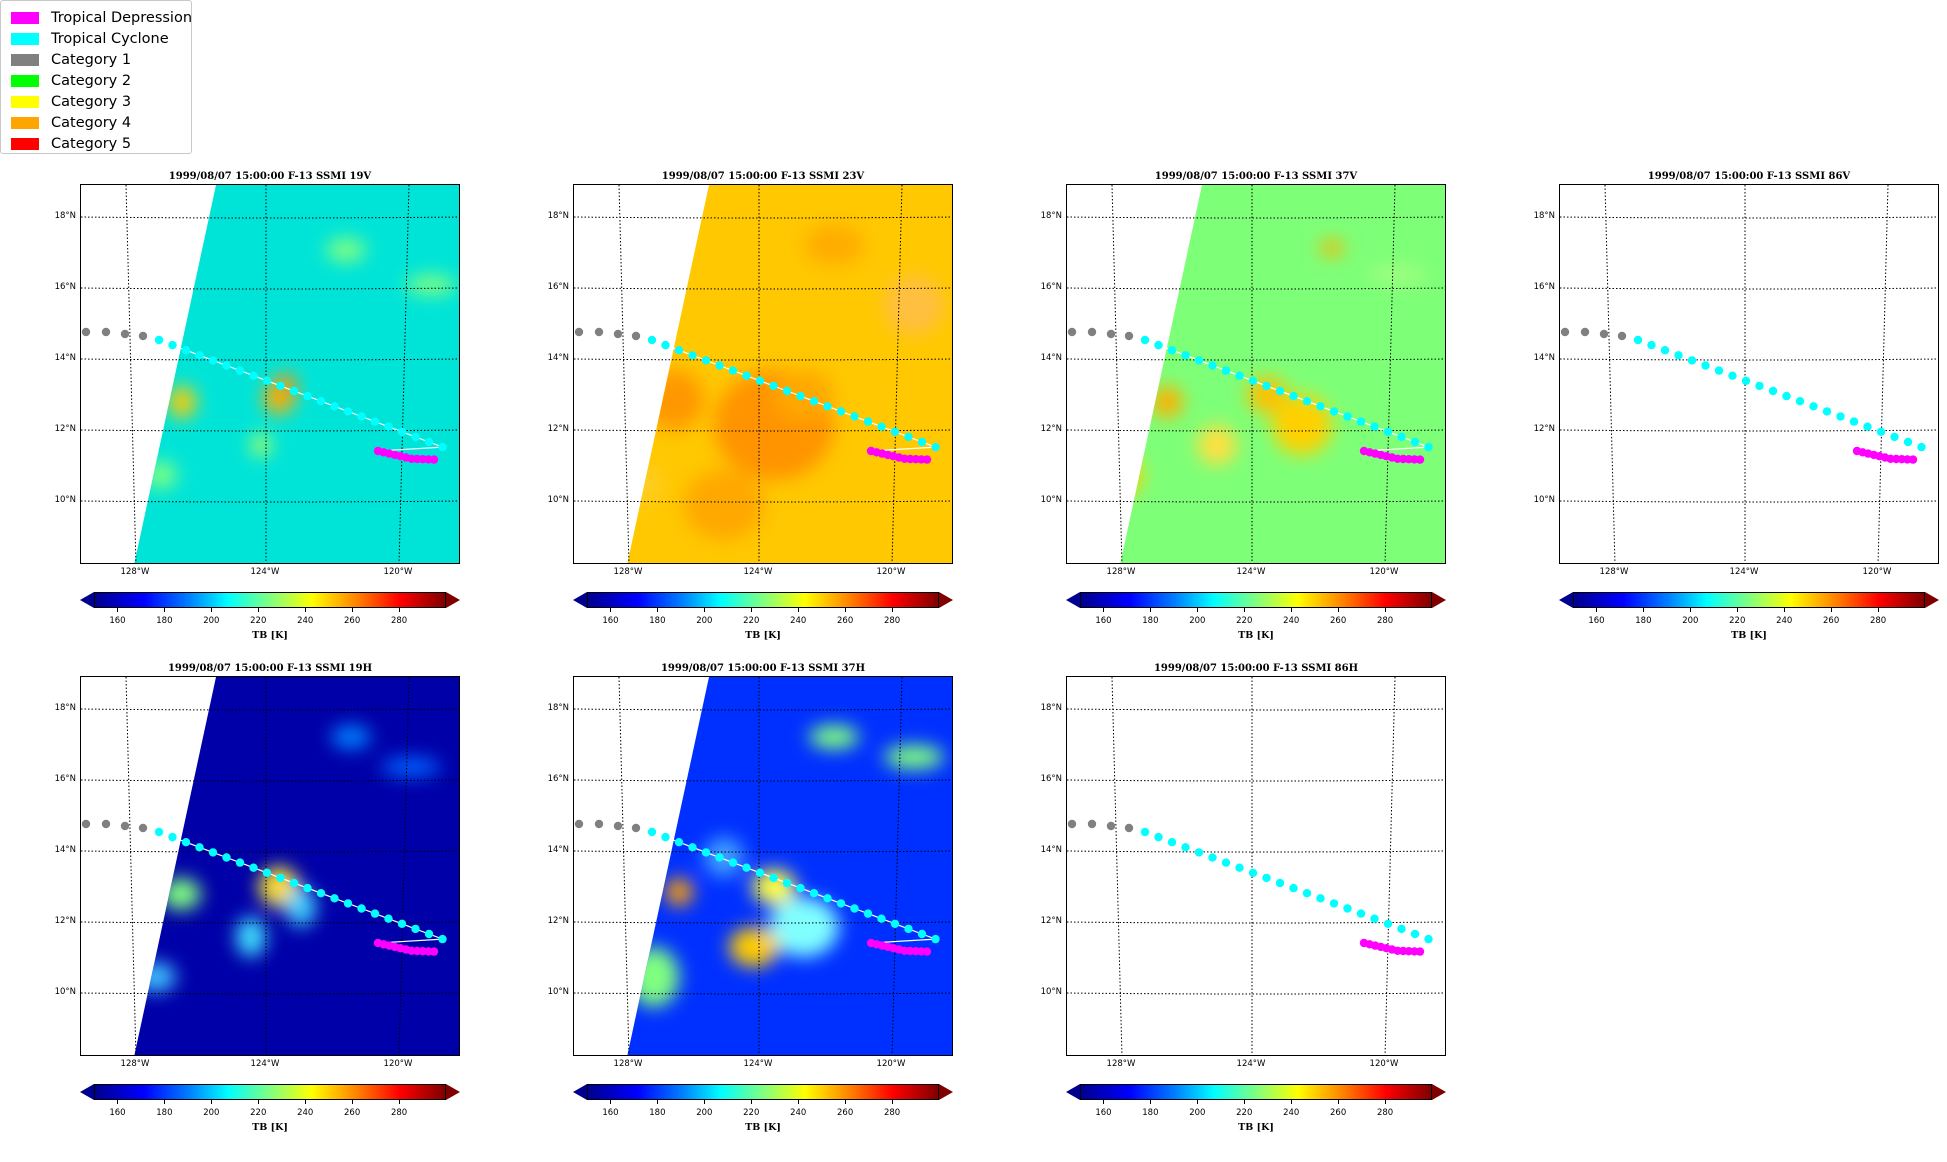 The height and width of the screenshot is (1162, 1947). What do you see at coordinates (1150, 1113) in the screenshot?
I see `colorbar-tick-label: 180` at bounding box center [1150, 1113].